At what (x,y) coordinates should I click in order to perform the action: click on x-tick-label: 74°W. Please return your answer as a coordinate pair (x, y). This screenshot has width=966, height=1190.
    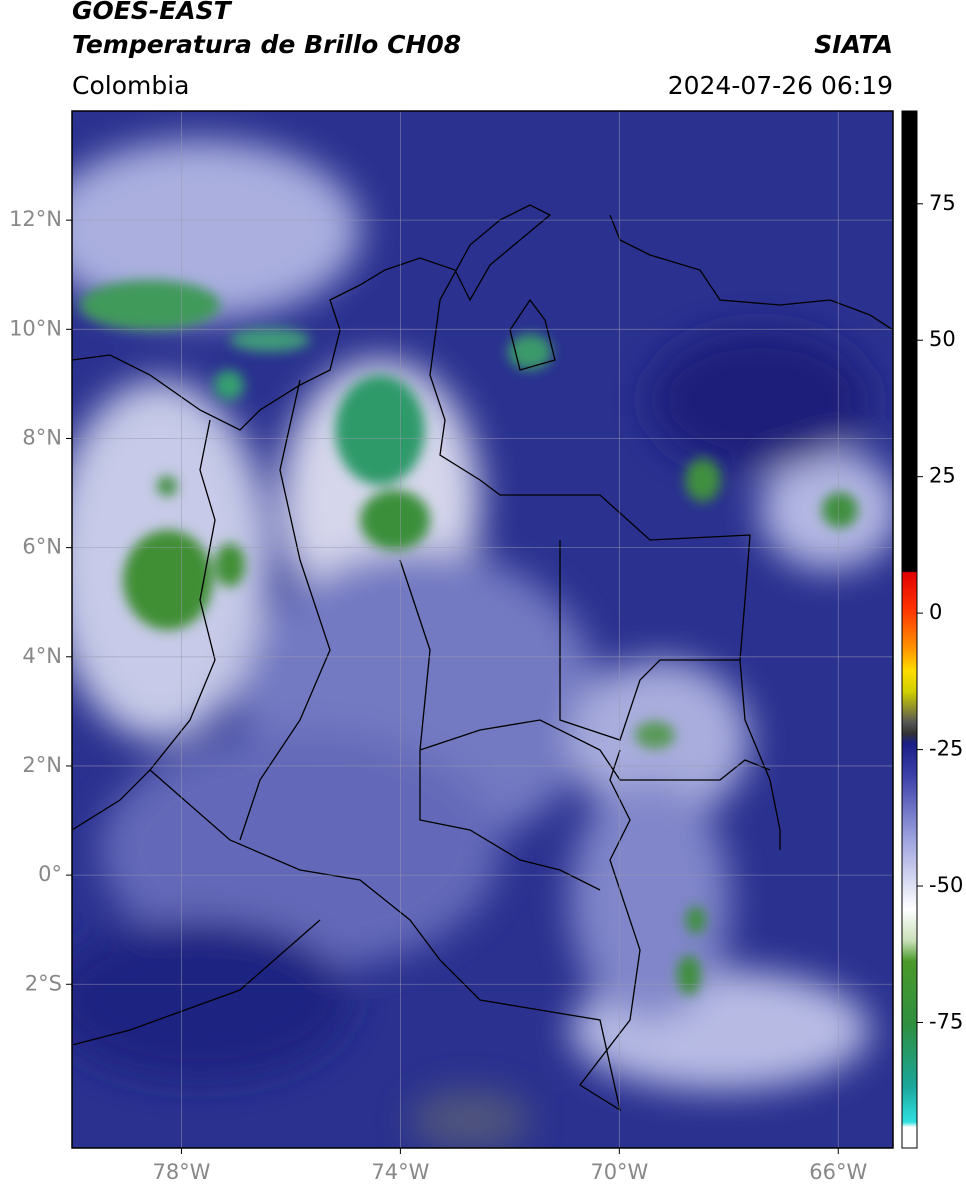
    Looking at the image, I should click on (400, 1172).